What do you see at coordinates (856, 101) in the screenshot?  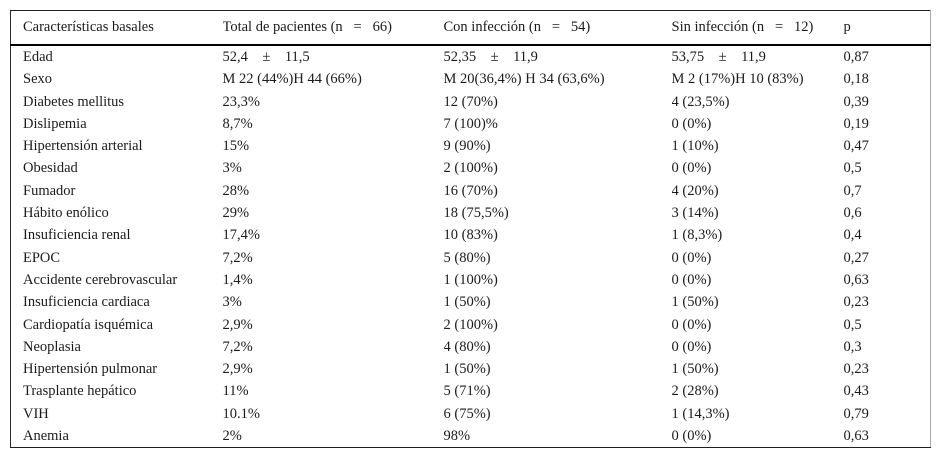 I see `p-value-cell: 0,39` at bounding box center [856, 101].